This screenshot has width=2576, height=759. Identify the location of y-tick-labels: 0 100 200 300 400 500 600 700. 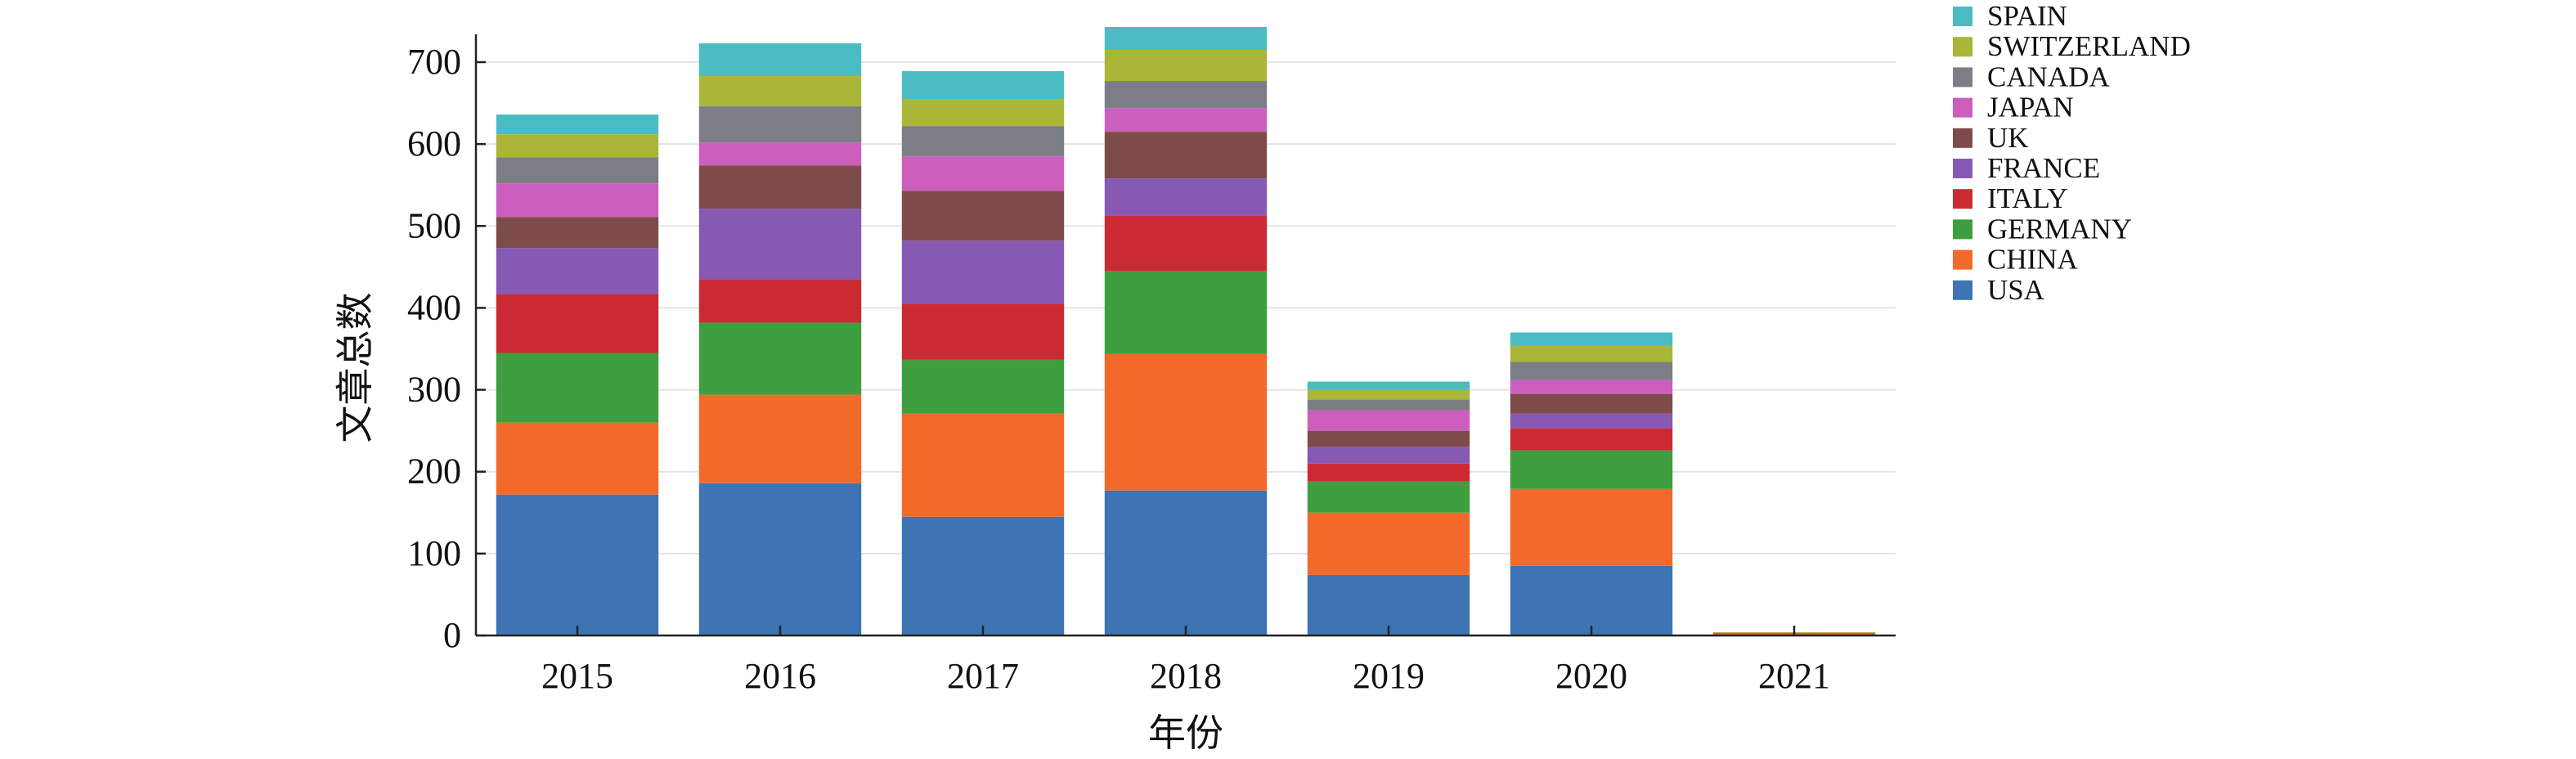
(447, 348).